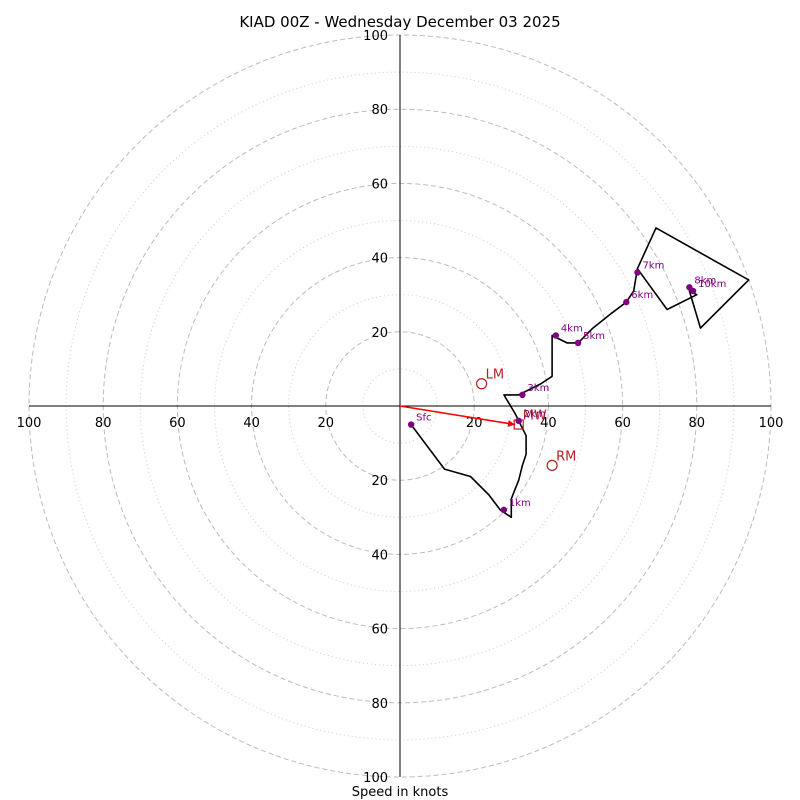  What do you see at coordinates (705, 280) in the screenshot?
I see `height-label-8km: 8km` at bounding box center [705, 280].